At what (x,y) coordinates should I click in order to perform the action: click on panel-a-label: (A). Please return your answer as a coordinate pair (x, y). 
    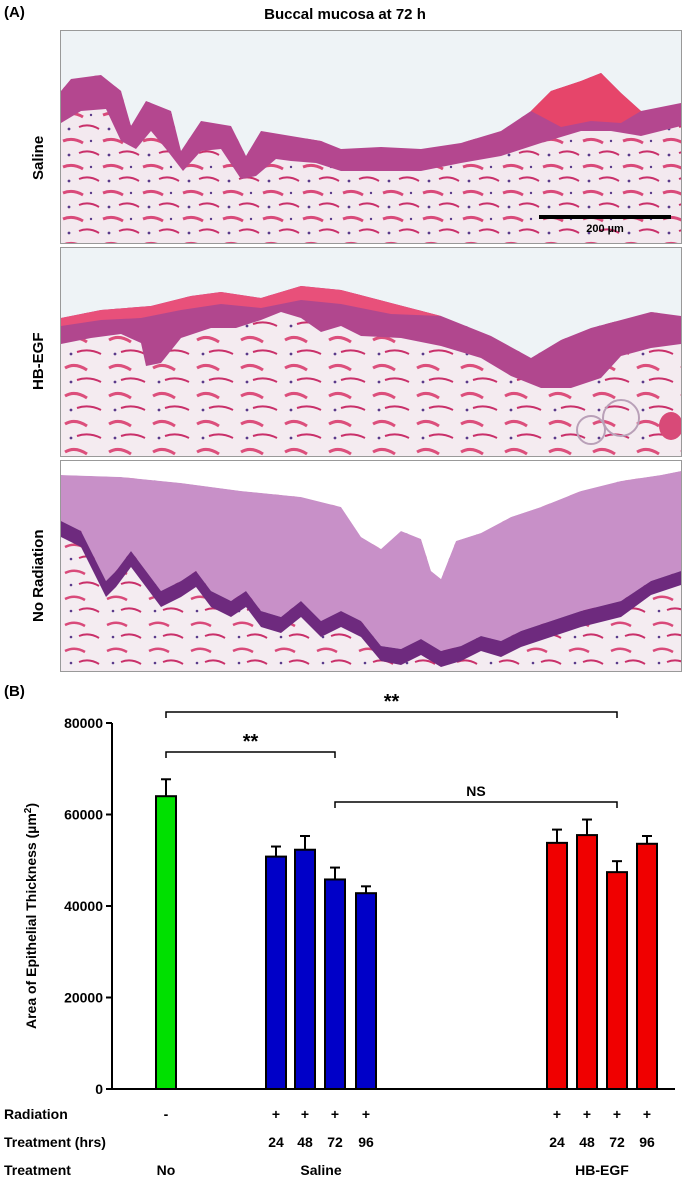
    Looking at the image, I should click on (14, 12).